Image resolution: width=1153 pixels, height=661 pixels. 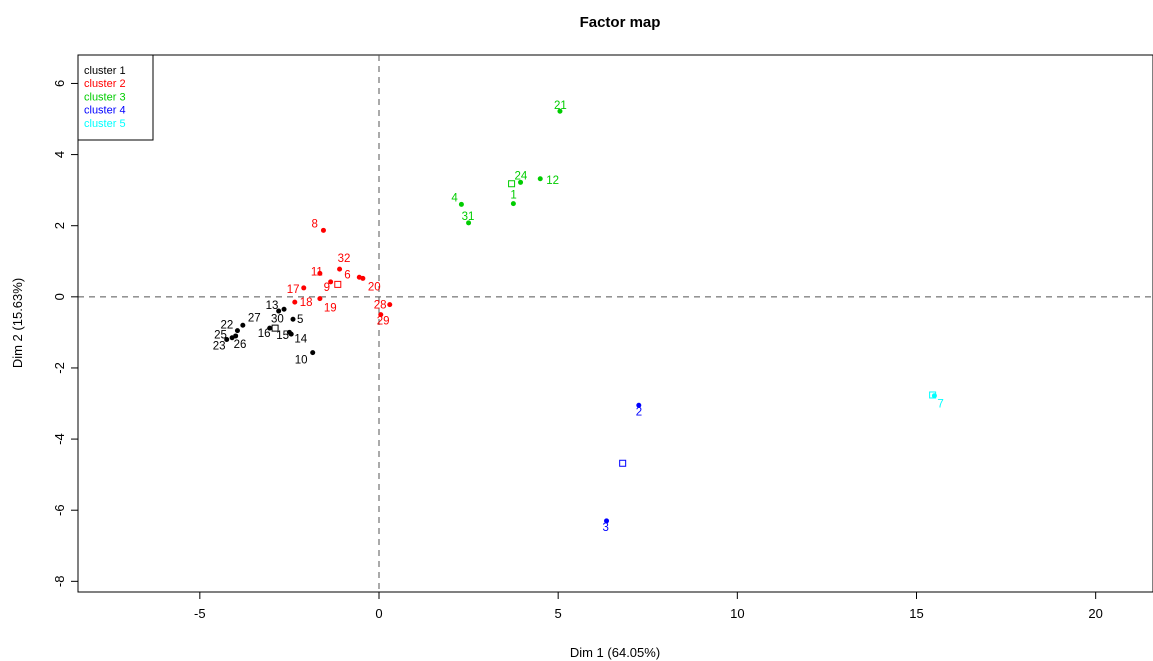 What do you see at coordinates (560, 106) in the screenshot?
I see `point-label: 21` at bounding box center [560, 106].